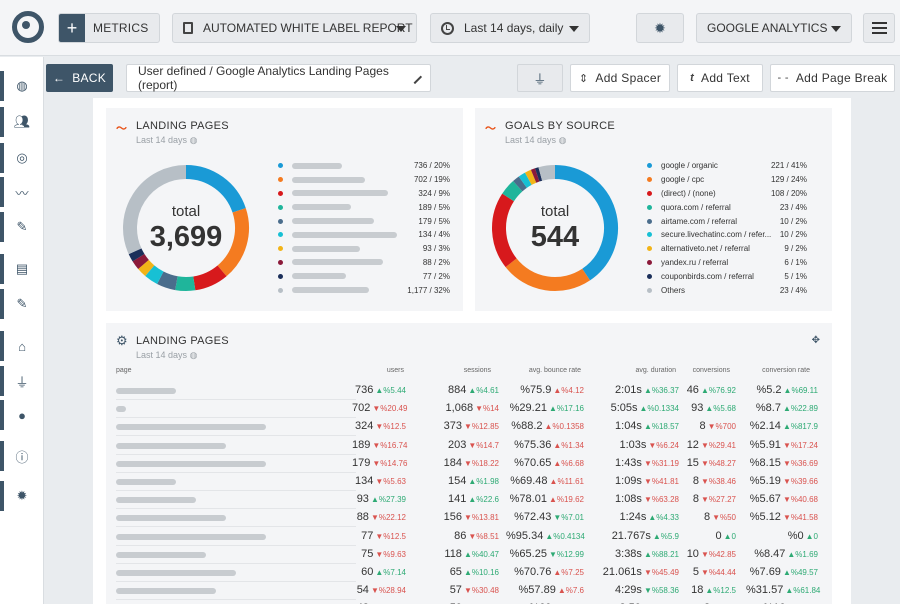 The width and height of the screenshot is (900, 604). What do you see at coordinates (782, 408) in the screenshot?
I see `table-cell: %8.7 ▲%22.89` at bounding box center [782, 408].